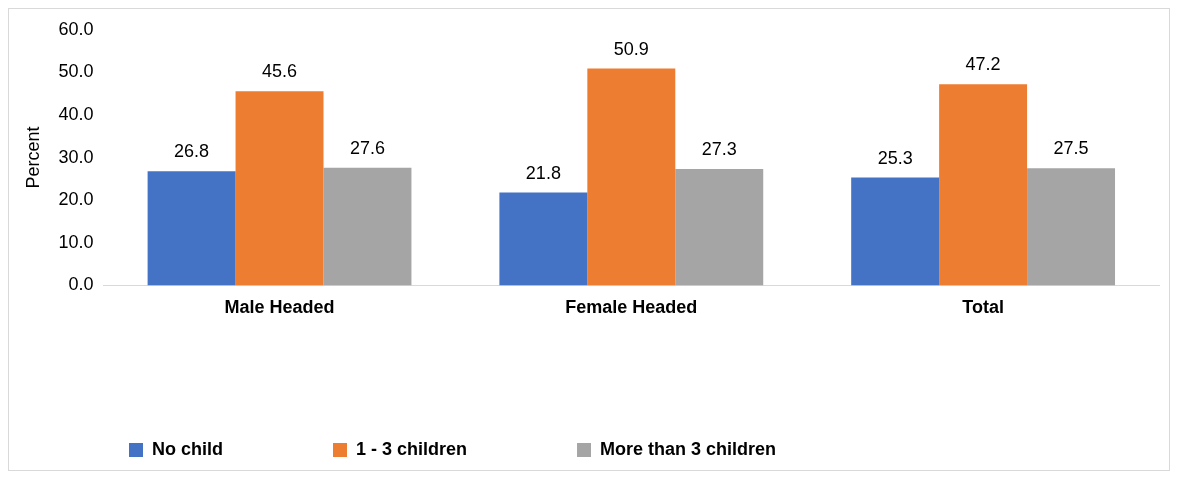 Image resolution: width=1178 pixels, height=479 pixels. I want to click on data-label: 26.8, so click(192, 151).